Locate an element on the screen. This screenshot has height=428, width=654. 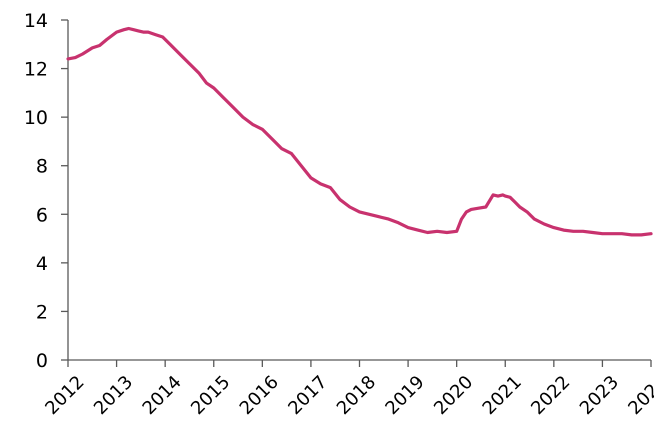
y-tick-label: 4 is located at coordinates (42, 264).